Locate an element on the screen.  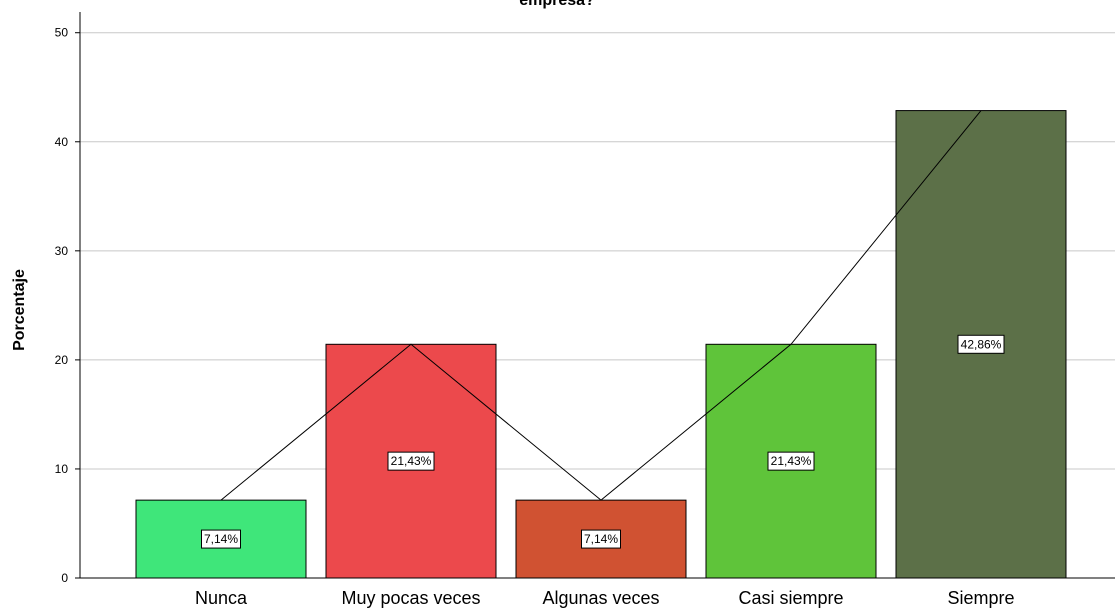
y-tick-label-40: 40 is located at coordinates (62, 142).